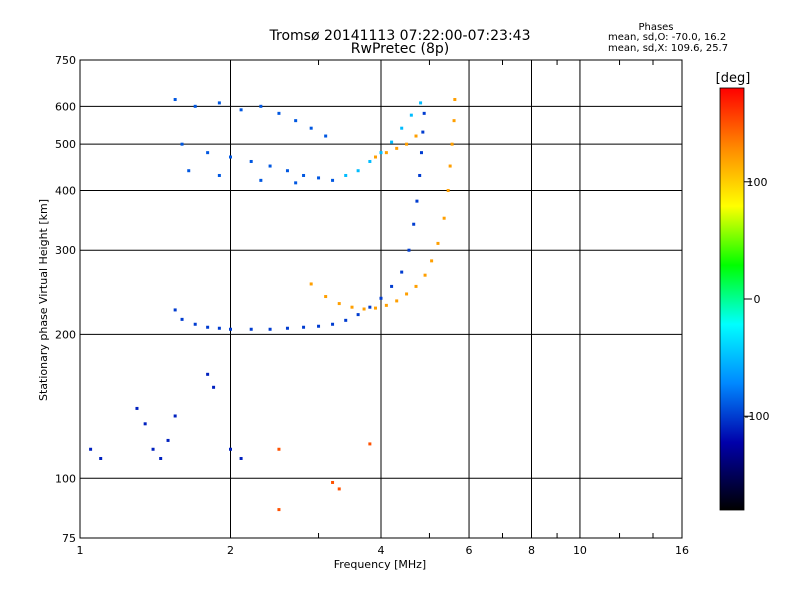 The height and width of the screenshot is (600, 800). I want to click on colorbar-tick-label: 0, so click(757, 299).